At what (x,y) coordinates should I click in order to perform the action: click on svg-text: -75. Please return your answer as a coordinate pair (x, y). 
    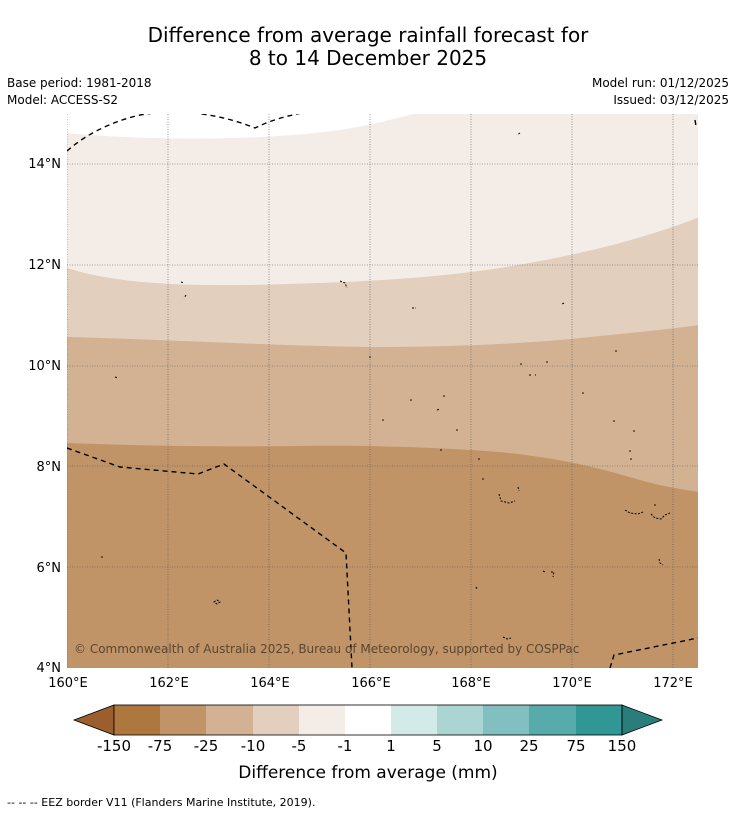
    Looking at the image, I should click on (160, 746).